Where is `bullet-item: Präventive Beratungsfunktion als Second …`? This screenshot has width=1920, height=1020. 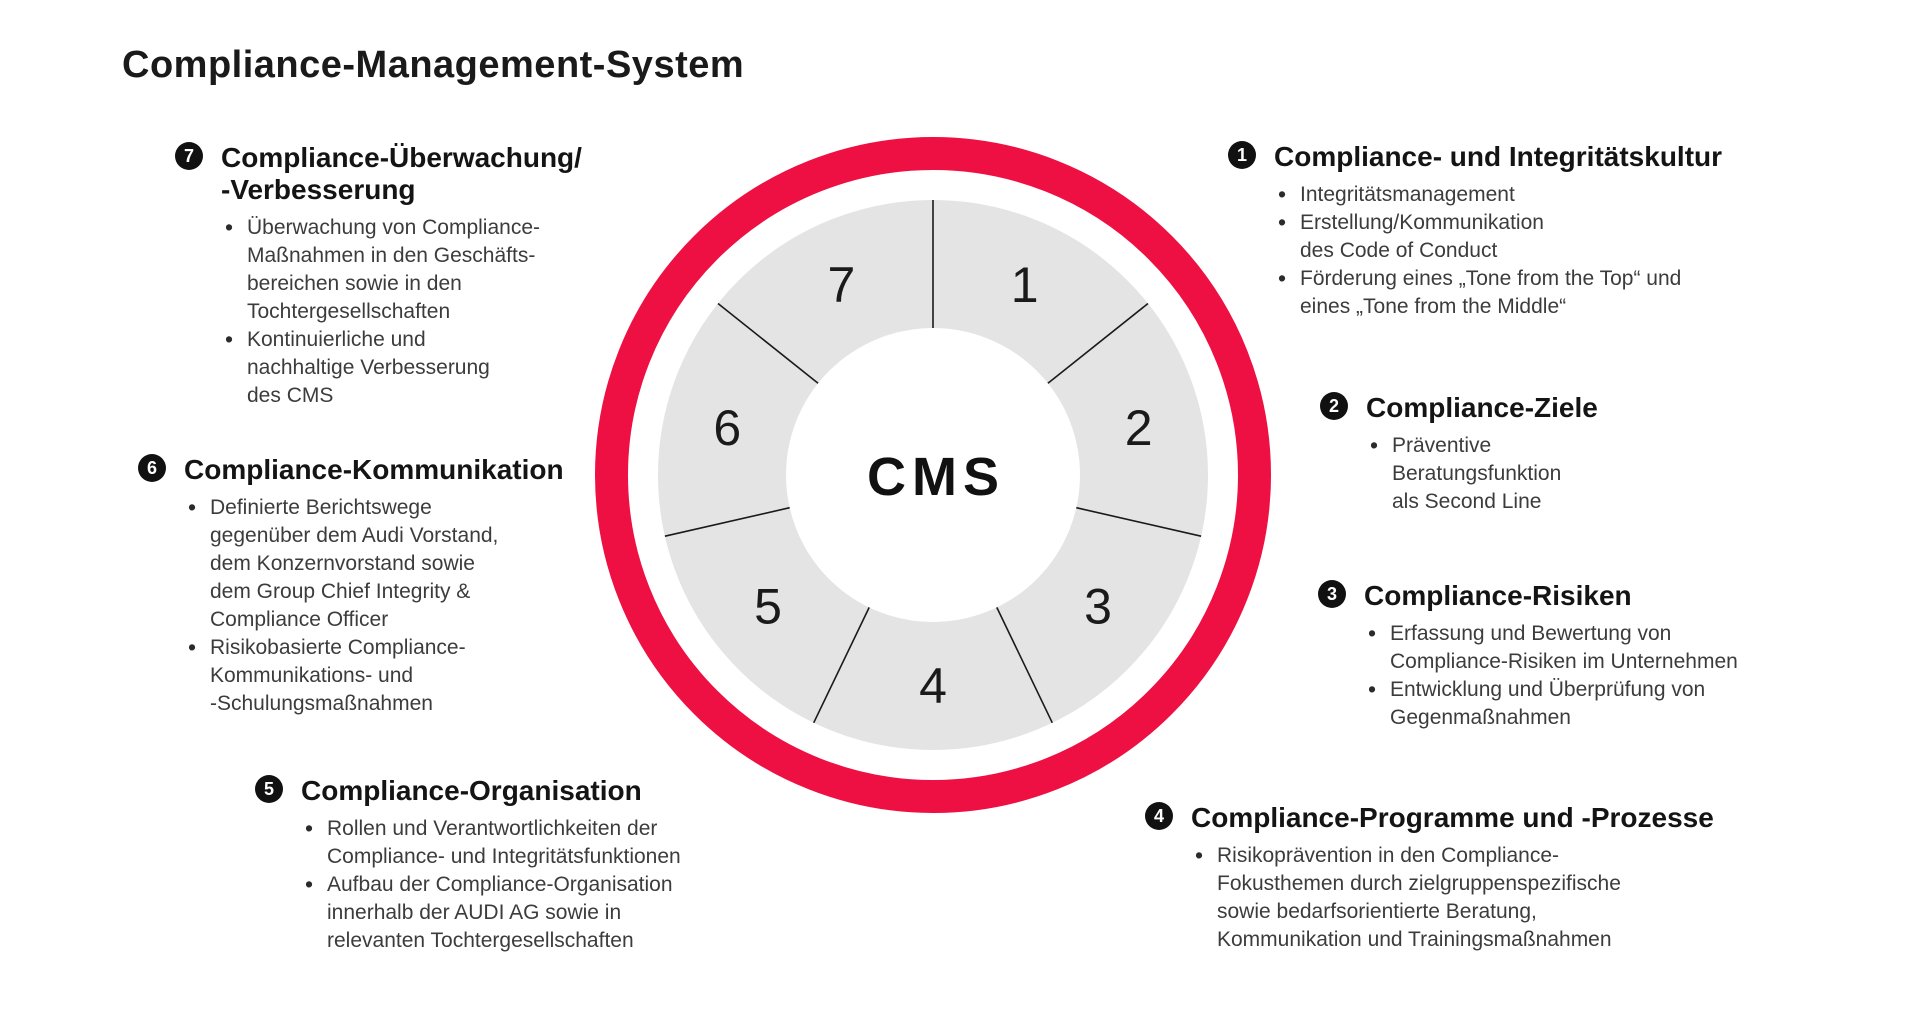 bullet-item: Präventive Beratungsfunktion als Second … is located at coordinates (1482, 473).